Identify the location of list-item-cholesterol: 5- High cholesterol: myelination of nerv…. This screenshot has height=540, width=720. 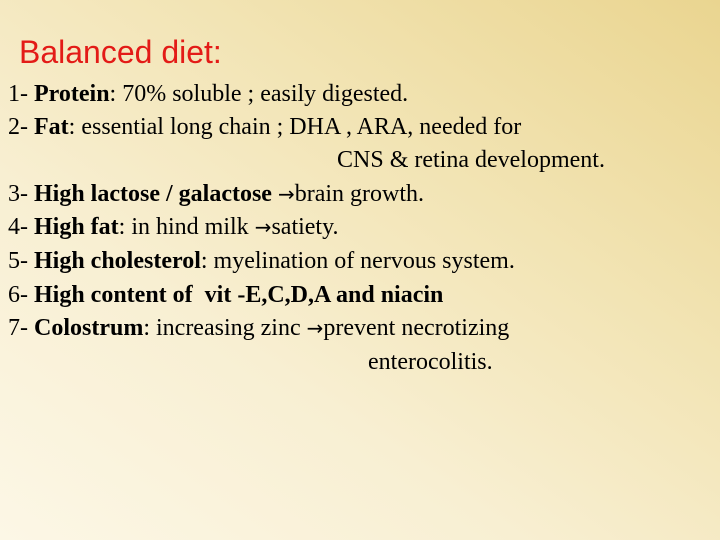
(261, 261).